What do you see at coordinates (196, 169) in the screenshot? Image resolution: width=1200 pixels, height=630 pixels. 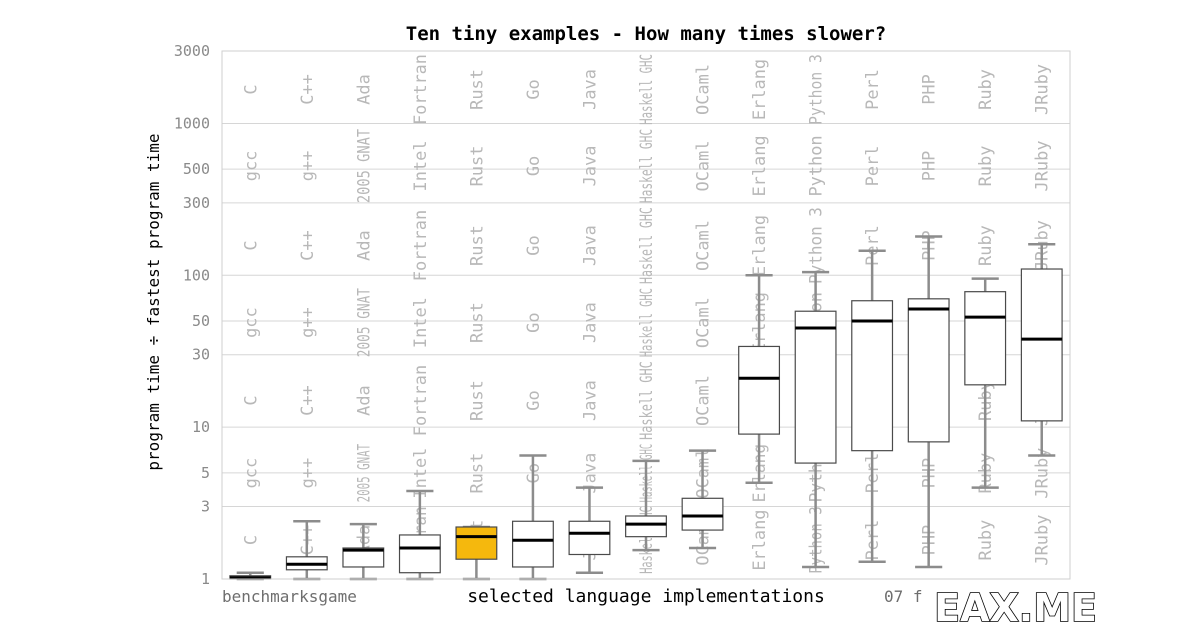 I see `y-tick-label-8: 500` at bounding box center [196, 169].